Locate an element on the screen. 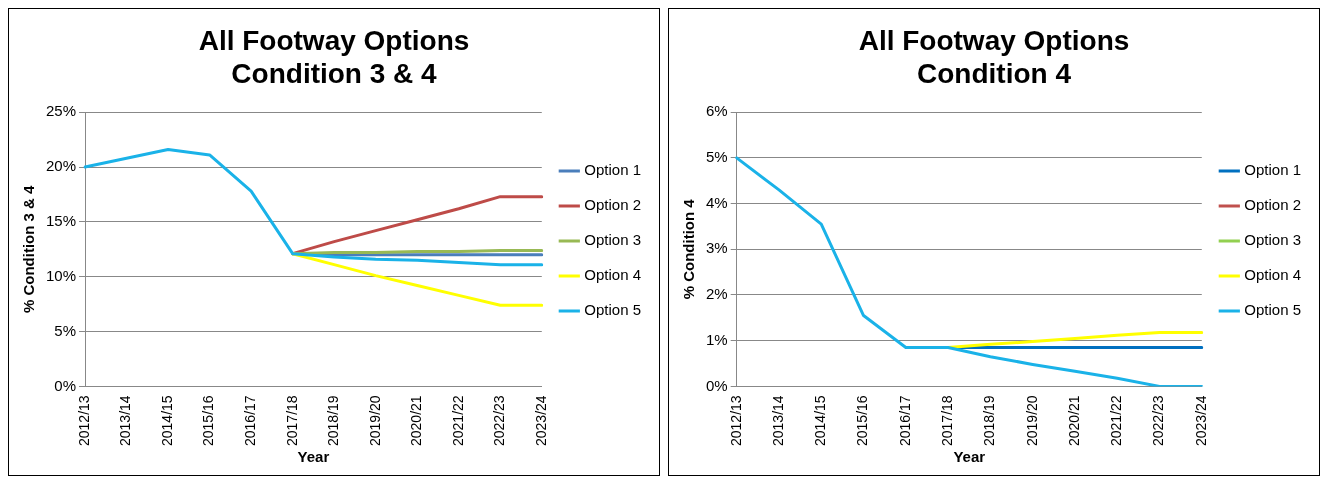 The image size is (1332, 483). y-tick-label: 15% is located at coordinates (61, 221).